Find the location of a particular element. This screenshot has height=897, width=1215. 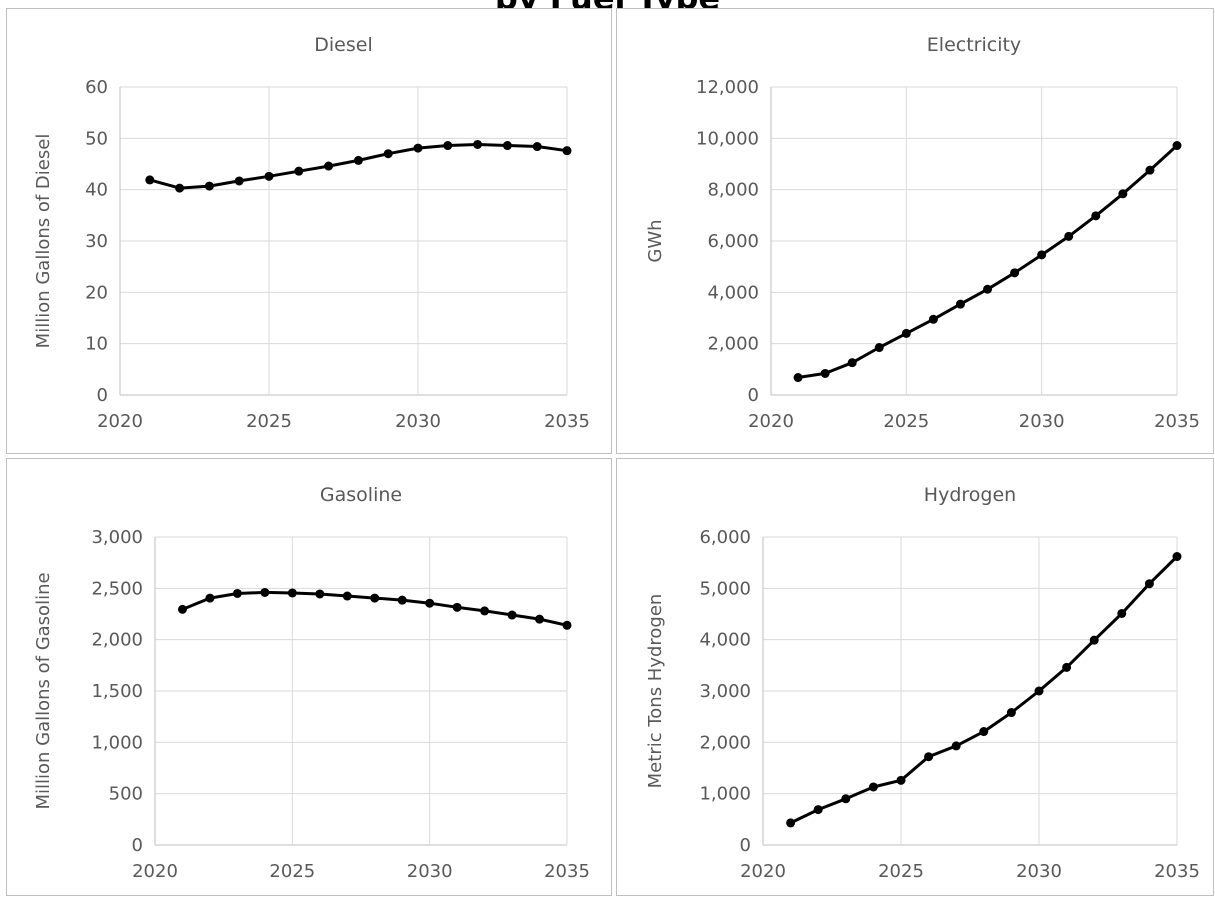

y-tick-label: 2,500 is located at coordinates (117, 588).